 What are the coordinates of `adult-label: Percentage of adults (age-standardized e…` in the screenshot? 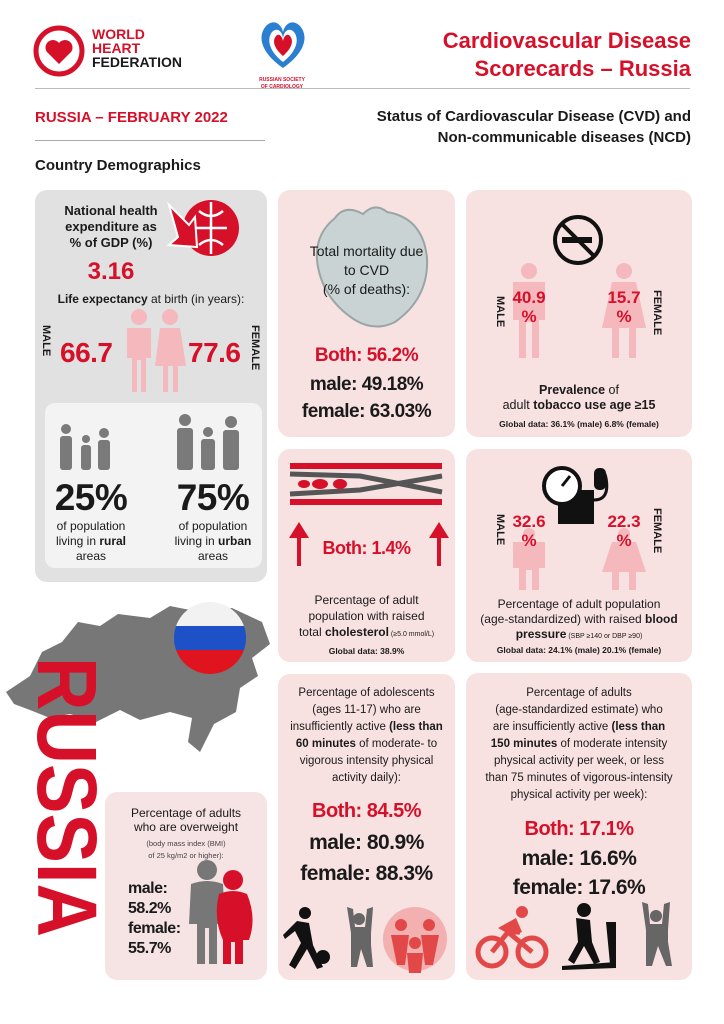 It's located at (579, 744).